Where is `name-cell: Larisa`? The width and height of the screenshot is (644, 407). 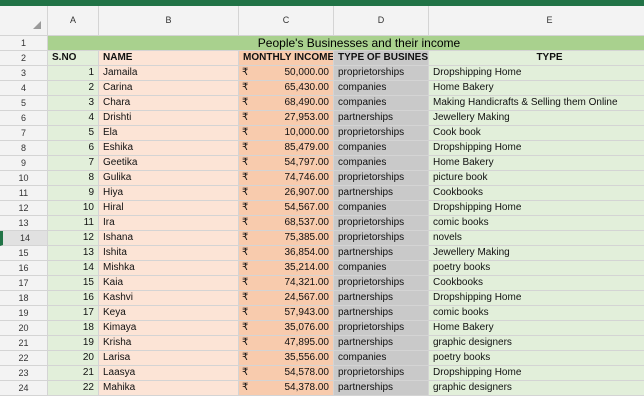 name-cell: Larisa is located at coordinates (169, 358).